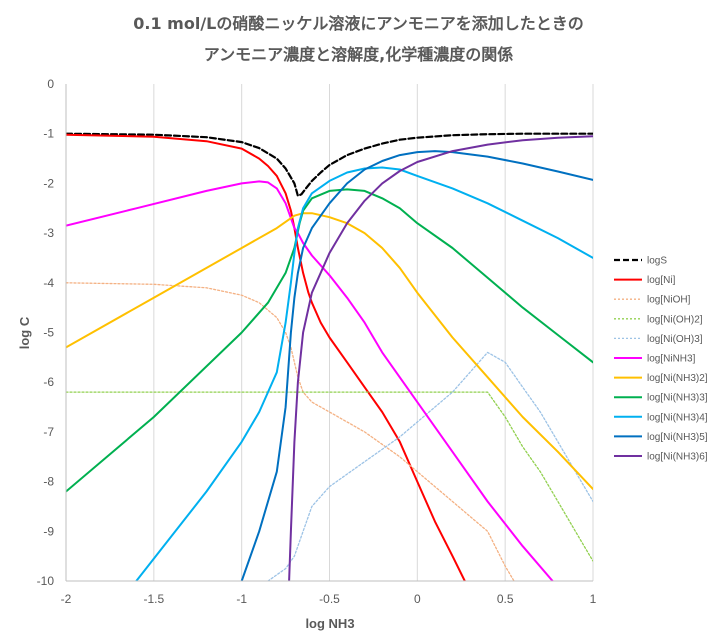  I want to click on y-tick-label: -5, so click(48, 333).